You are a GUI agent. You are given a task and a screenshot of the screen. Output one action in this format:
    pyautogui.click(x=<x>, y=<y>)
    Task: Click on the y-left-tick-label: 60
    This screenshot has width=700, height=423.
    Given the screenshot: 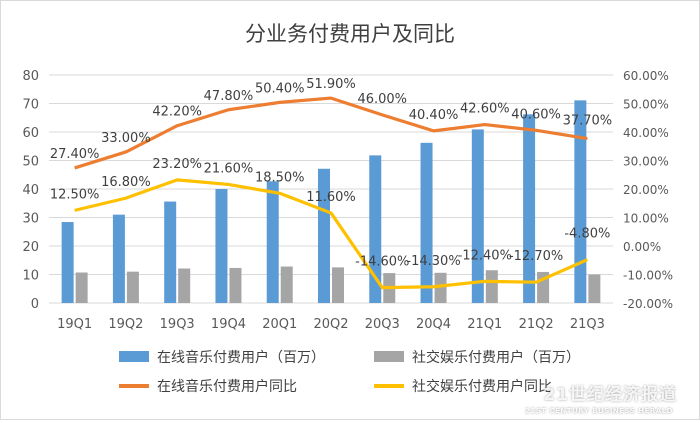 What is the action you would take?
    pyautogui.click(x=30, y=133)
    